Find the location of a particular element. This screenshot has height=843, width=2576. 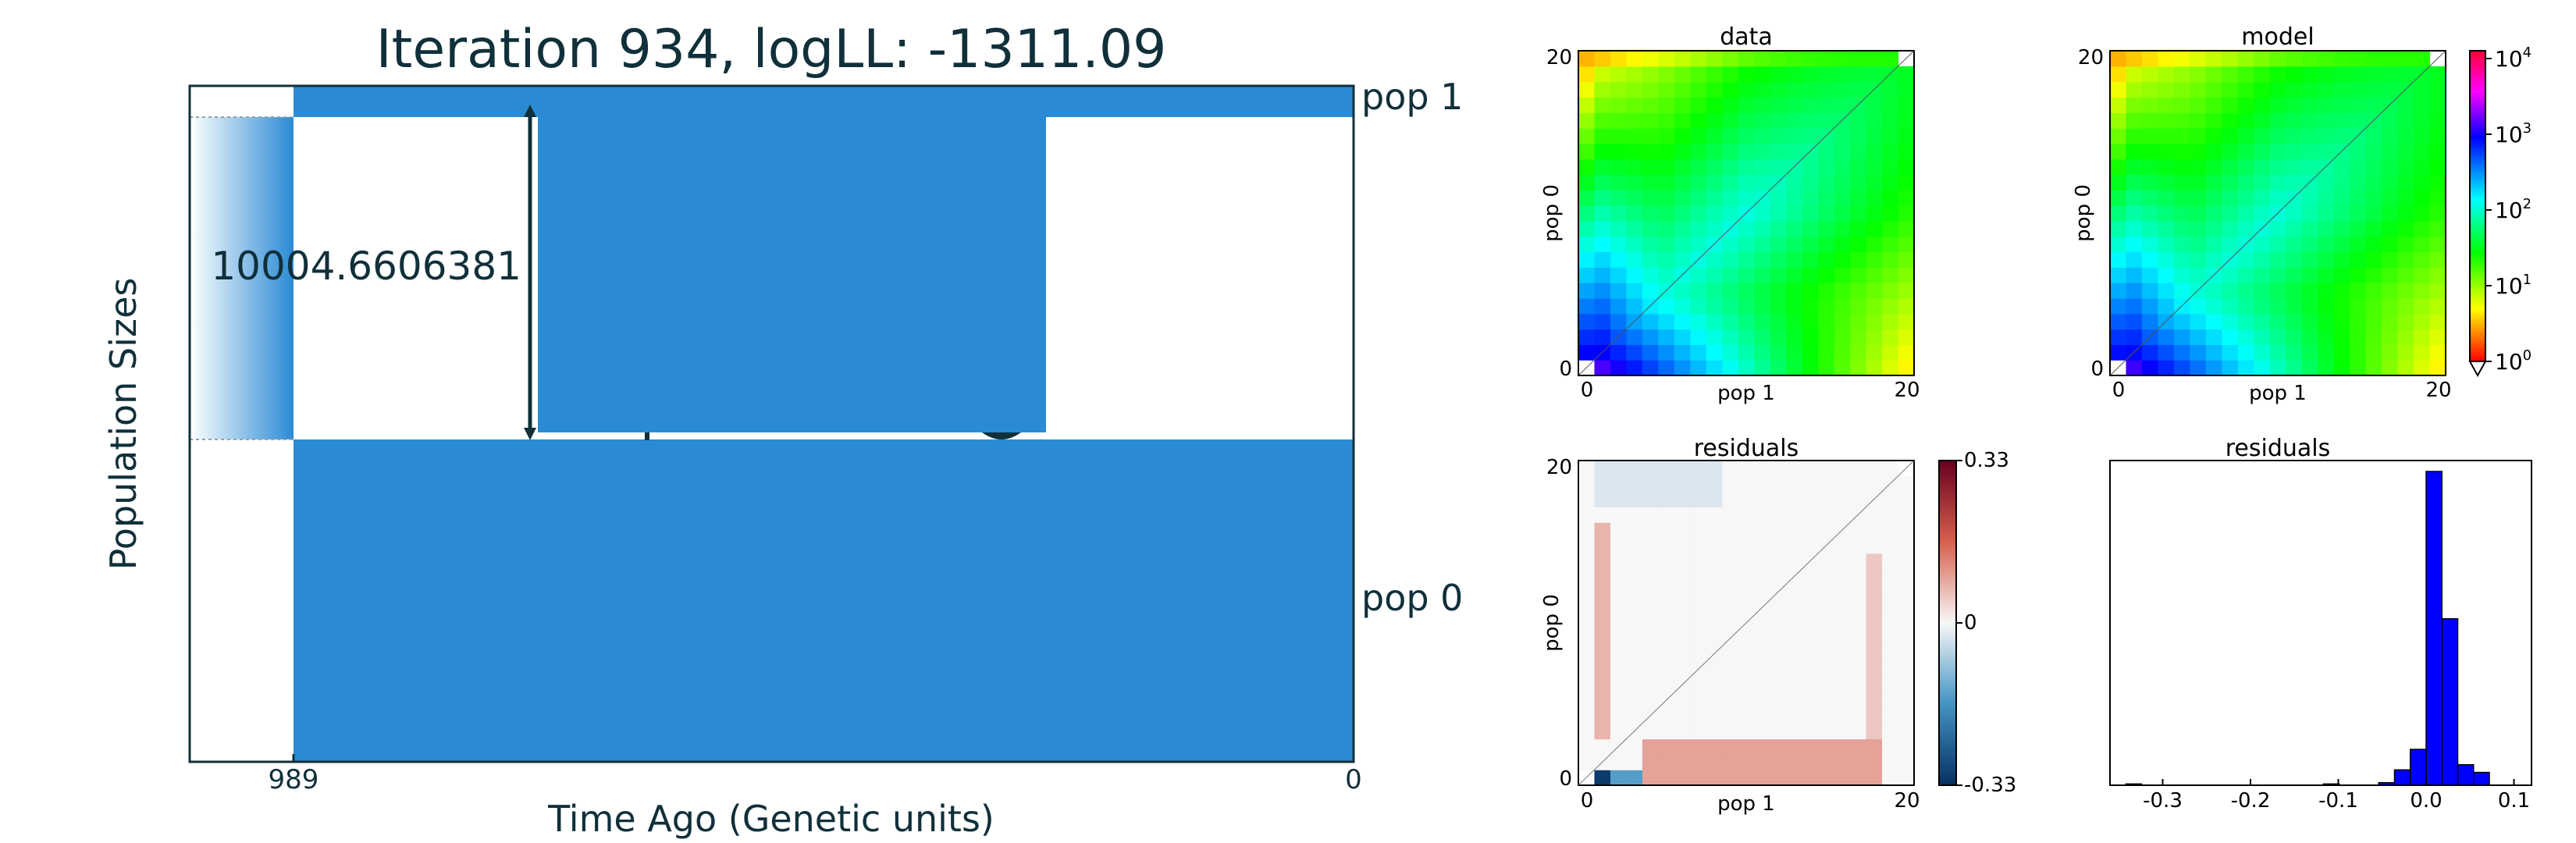

ancestral-fade is located at coordinates (242, 278).